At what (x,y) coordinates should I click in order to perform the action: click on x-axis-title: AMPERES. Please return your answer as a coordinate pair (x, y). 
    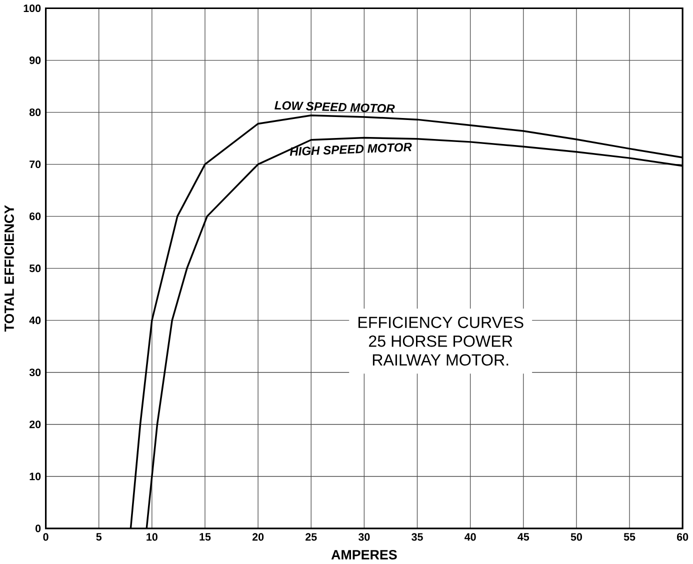
    Looking at the image, I should click on (364, 555).